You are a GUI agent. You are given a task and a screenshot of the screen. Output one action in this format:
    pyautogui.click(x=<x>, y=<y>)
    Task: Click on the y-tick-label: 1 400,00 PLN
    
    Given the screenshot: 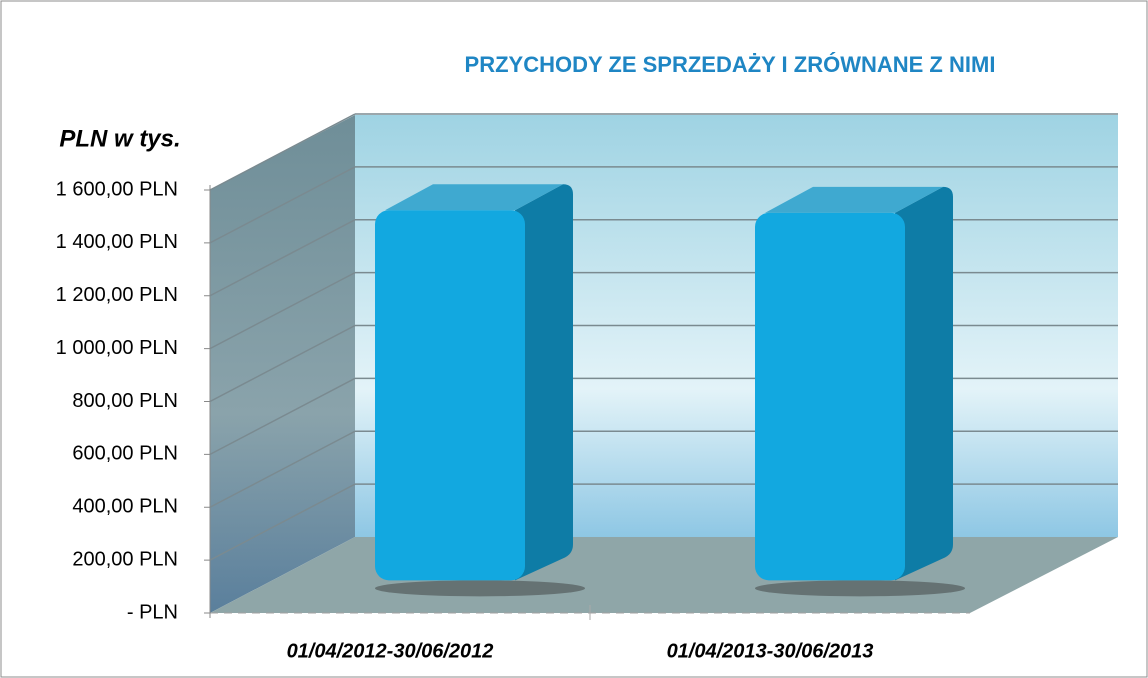 What is the action you would take?
    pyautogui.click(x=117, y=242)
    